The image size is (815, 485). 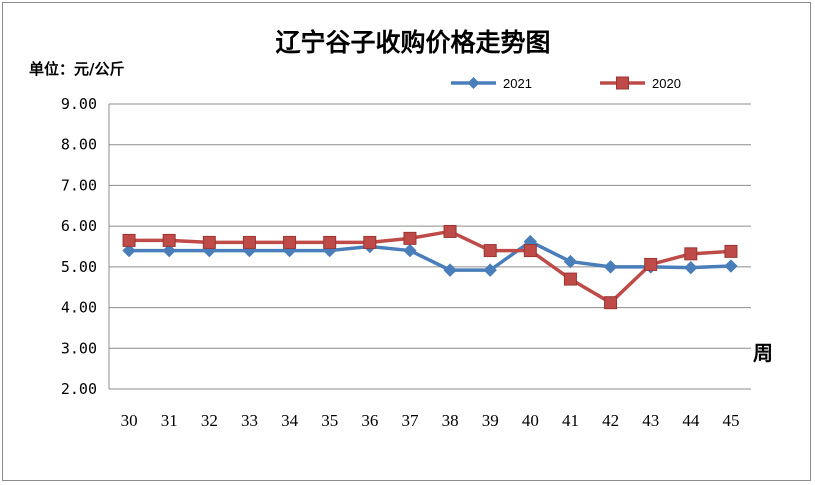 What do you see at coordinates (79, 308) in the screenshot?
I see `y-tick-label: 4.00` at bounding box center [79, 308].